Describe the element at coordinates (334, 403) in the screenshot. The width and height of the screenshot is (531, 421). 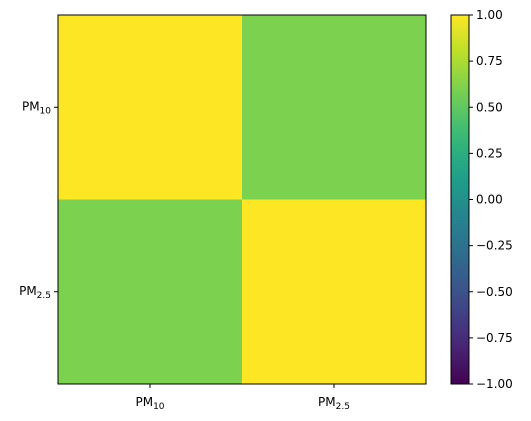
I see `x-tick-label: PM2.5` at that location.